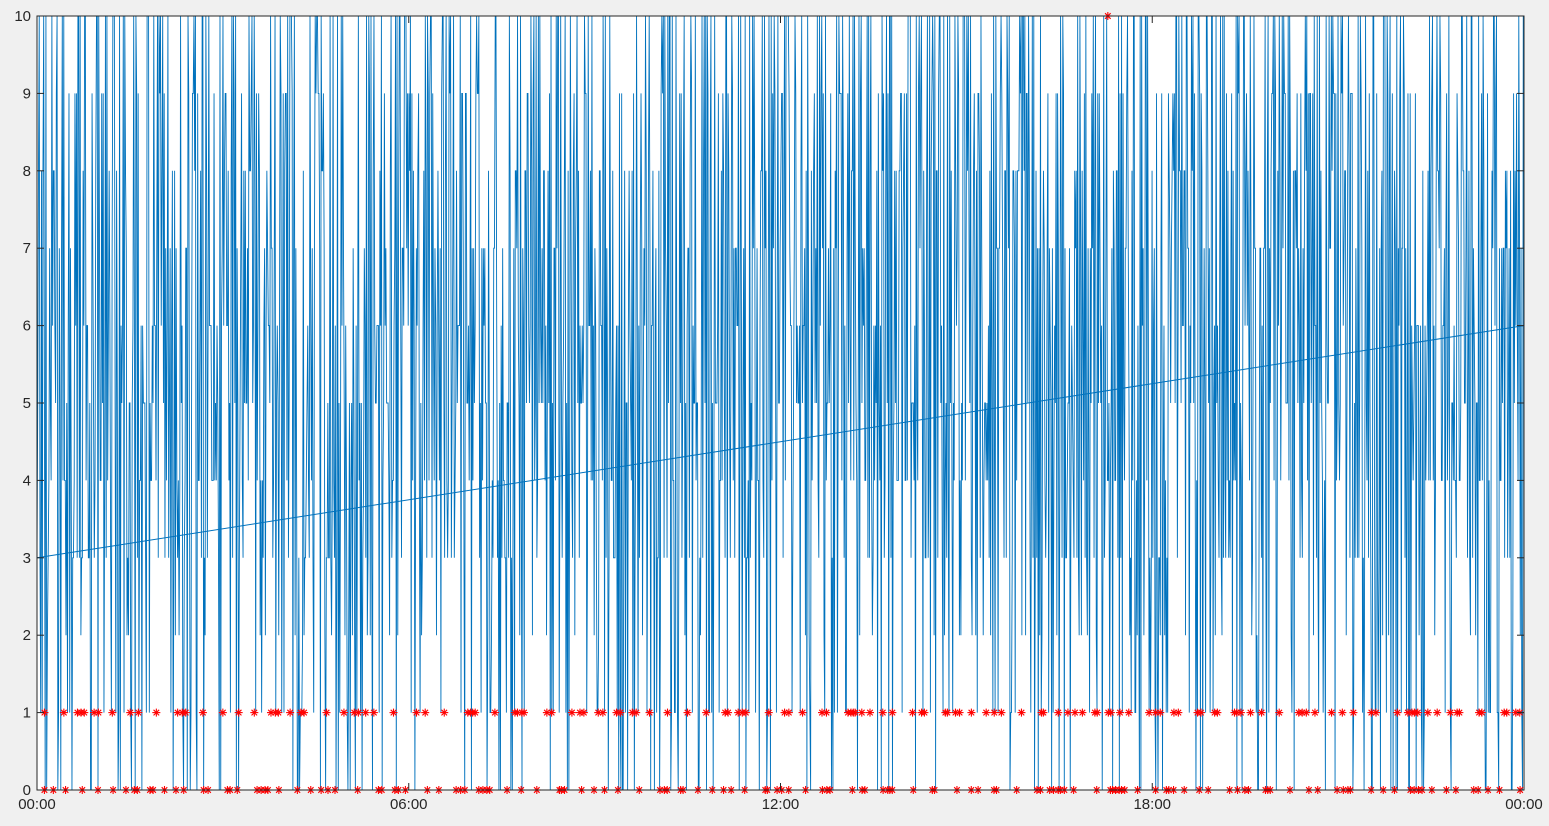 The height and width of the screenshot is (826, 1549). I want to click on y-tick-label: 9, so click(27, 93).